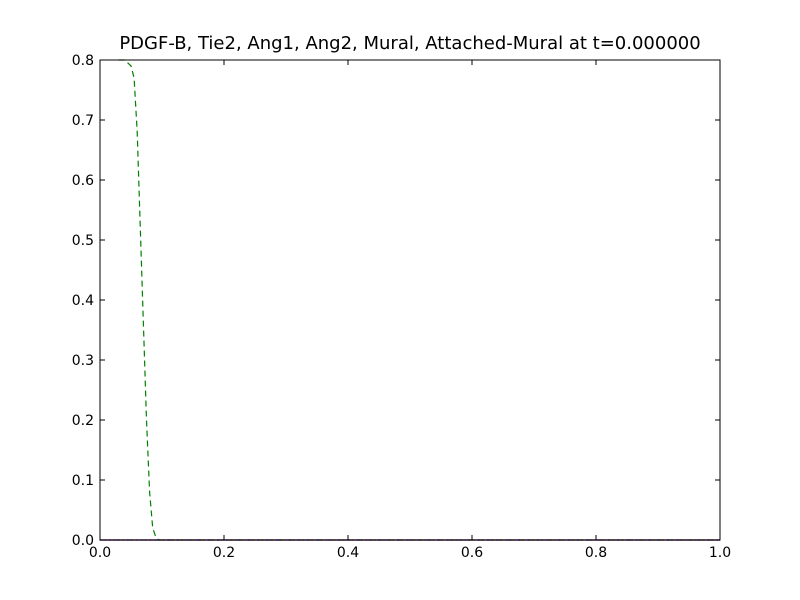 The height and width of the screenshot is (600, 800). Describe the element at coordinates (83, 61) in the screenshot. I see `y-tick-label: 0.8` at that location.